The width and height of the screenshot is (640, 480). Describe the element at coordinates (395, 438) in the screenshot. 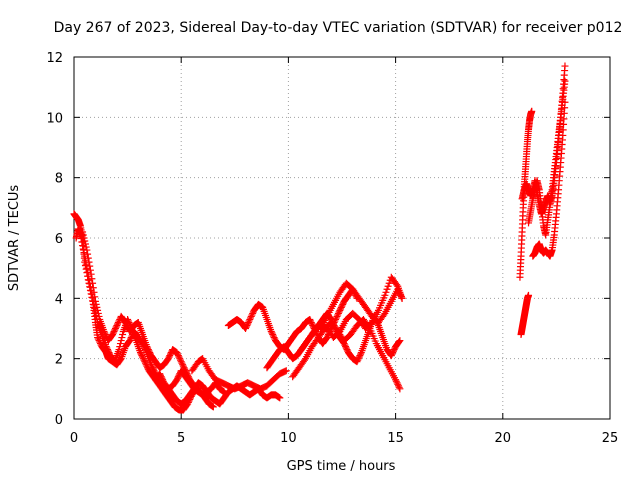

I see `x-tick-label: 15` at that location.